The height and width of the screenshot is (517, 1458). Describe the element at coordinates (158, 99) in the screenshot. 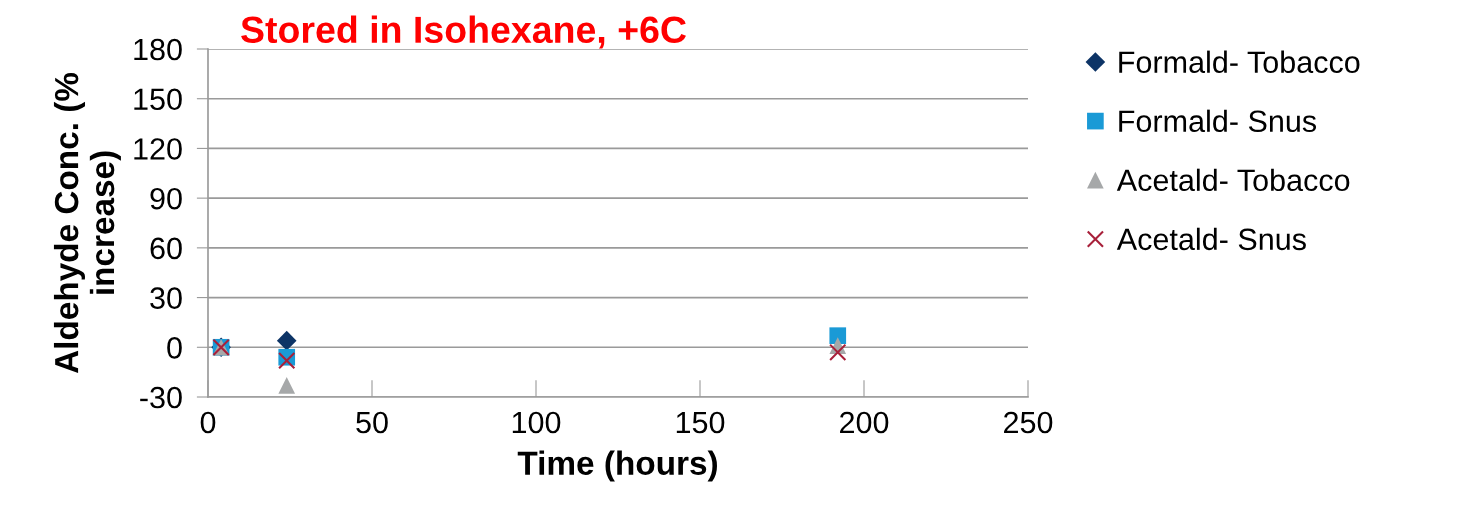

I see `y-tick-label: 150` at that location.